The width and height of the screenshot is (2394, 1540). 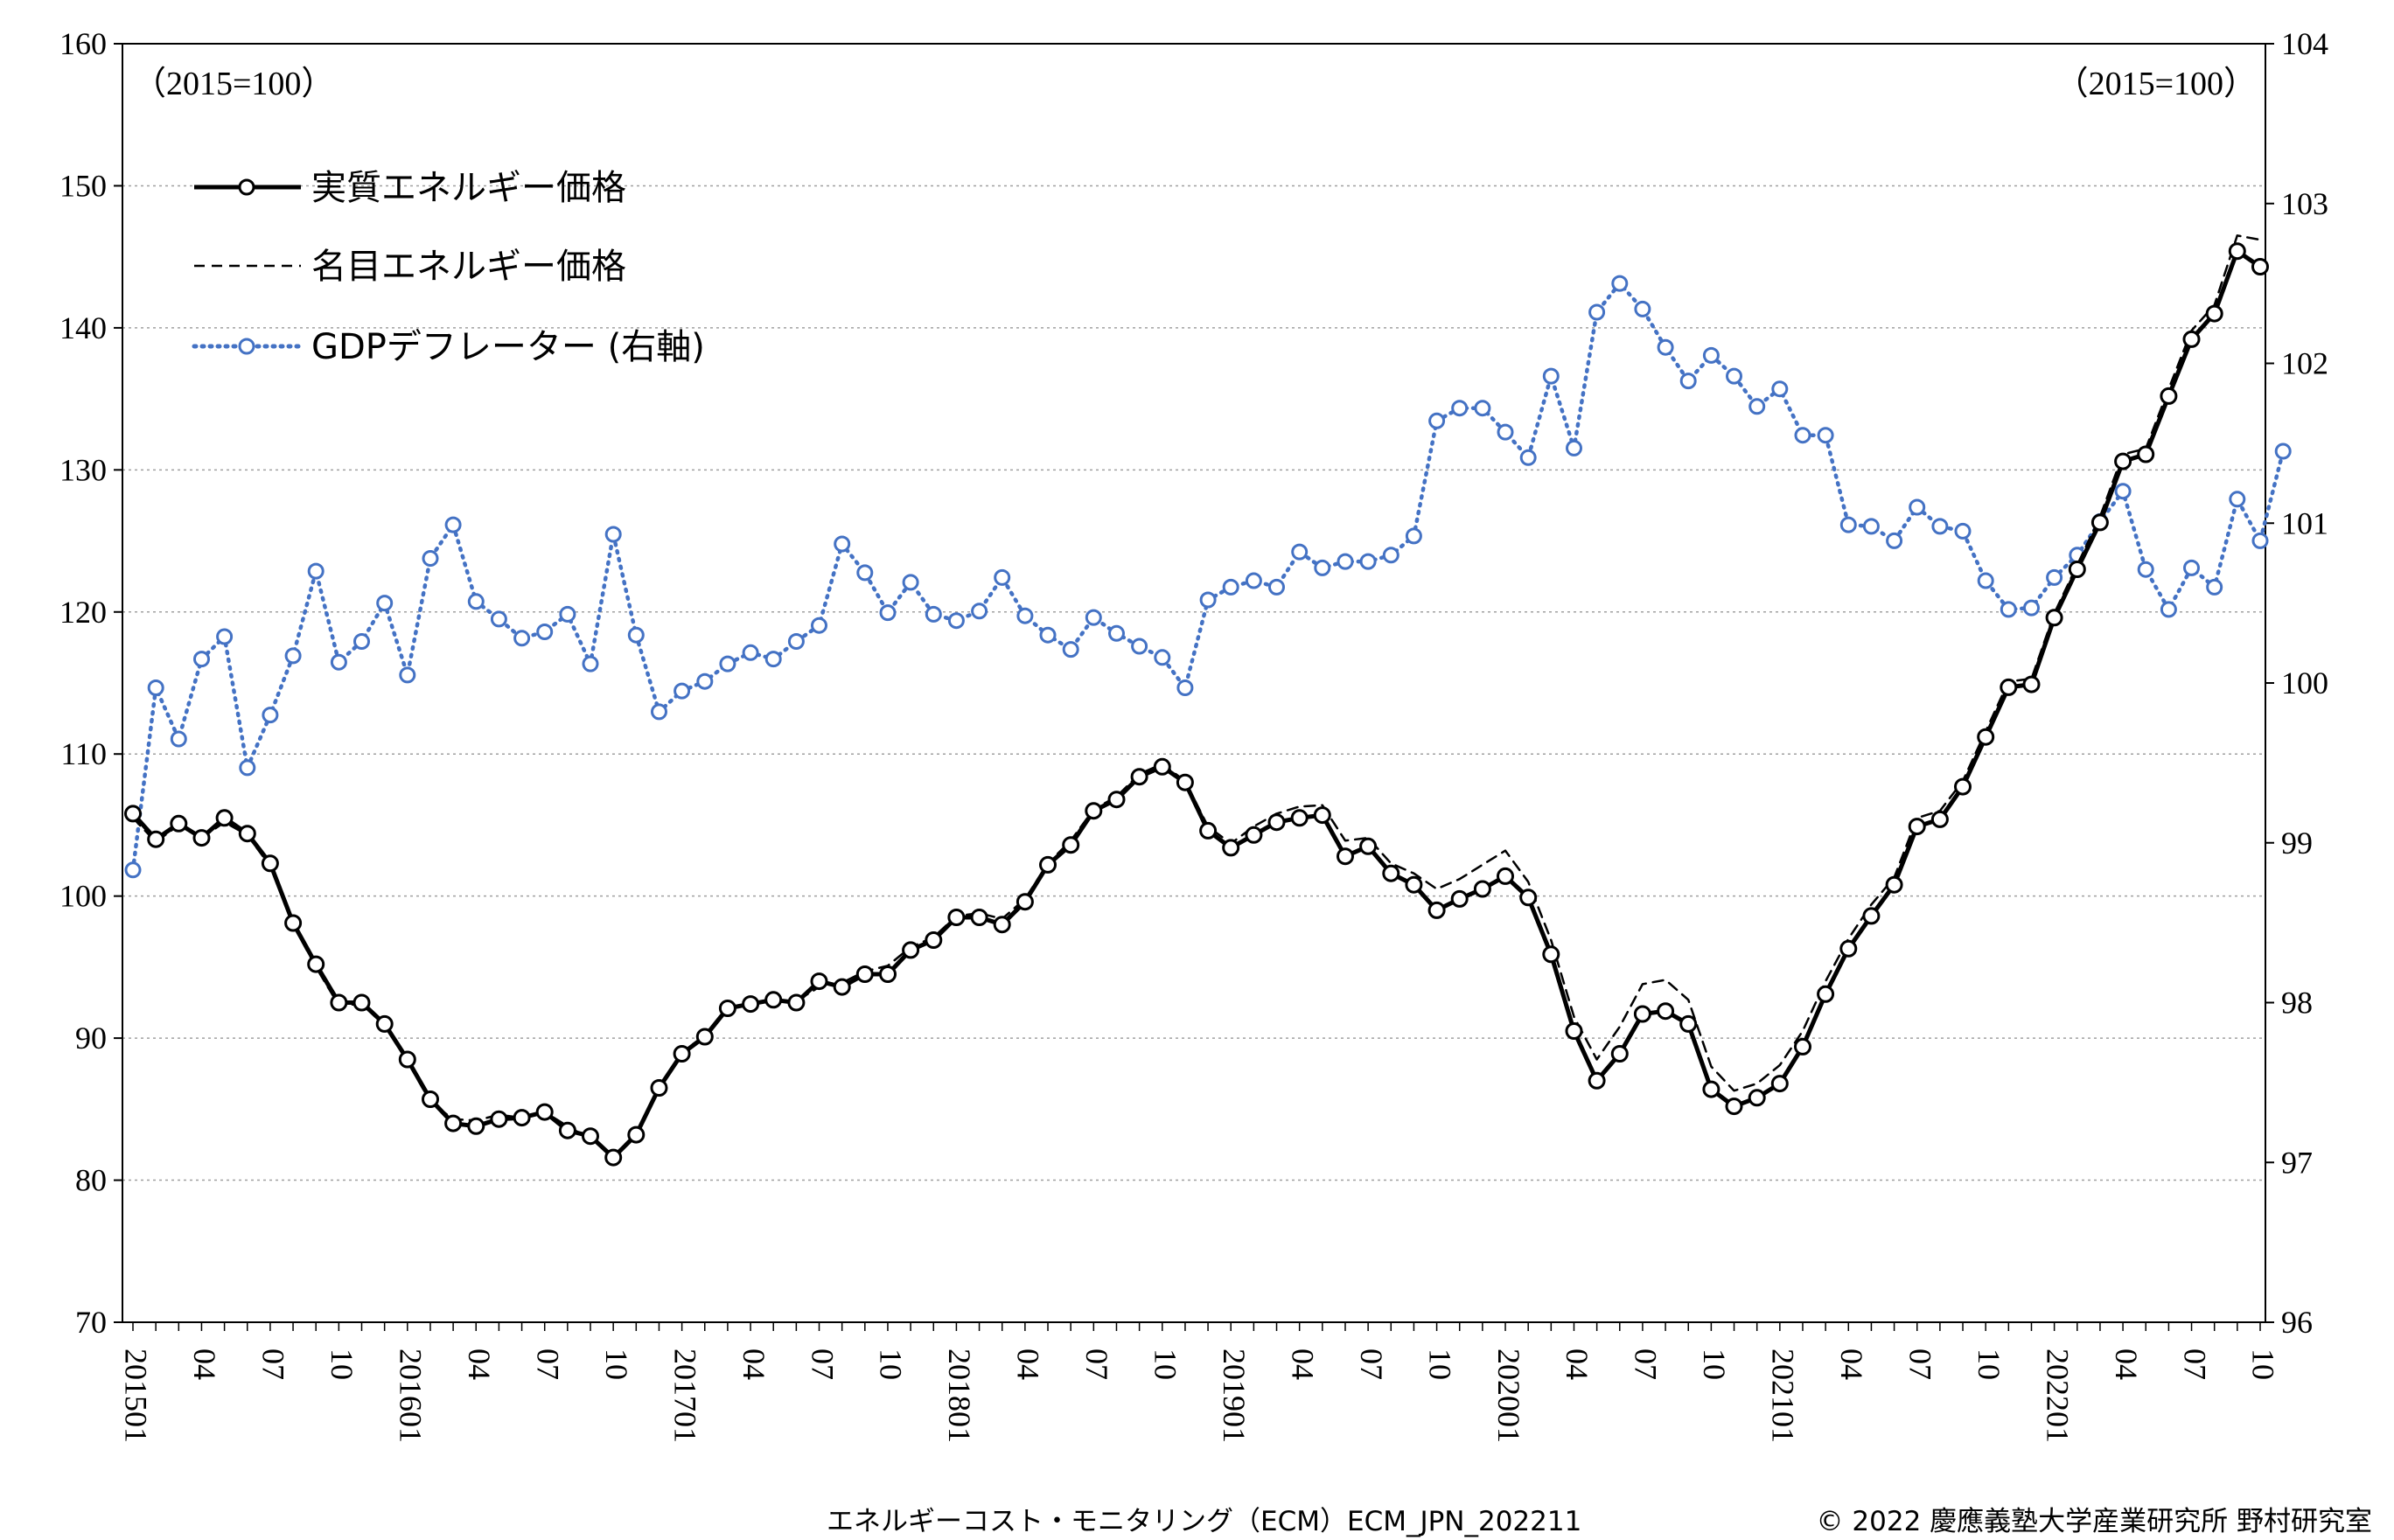 I want to click on x-tick-label: 07, so click(x=1646, y=1364).